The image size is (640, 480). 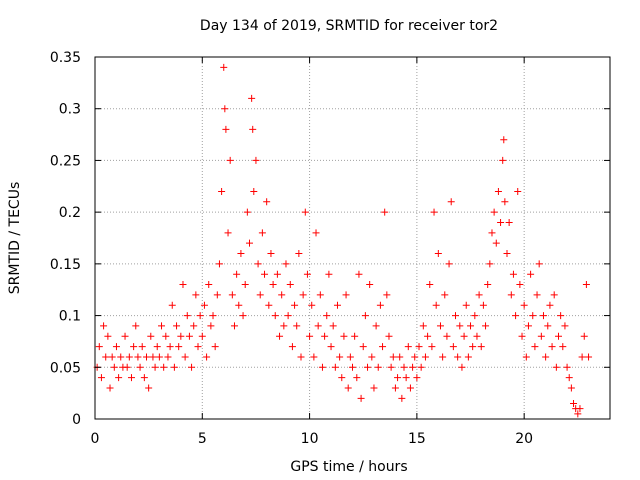 I want to click on y-tick-label: 0.15, so click(x=65, y=265).